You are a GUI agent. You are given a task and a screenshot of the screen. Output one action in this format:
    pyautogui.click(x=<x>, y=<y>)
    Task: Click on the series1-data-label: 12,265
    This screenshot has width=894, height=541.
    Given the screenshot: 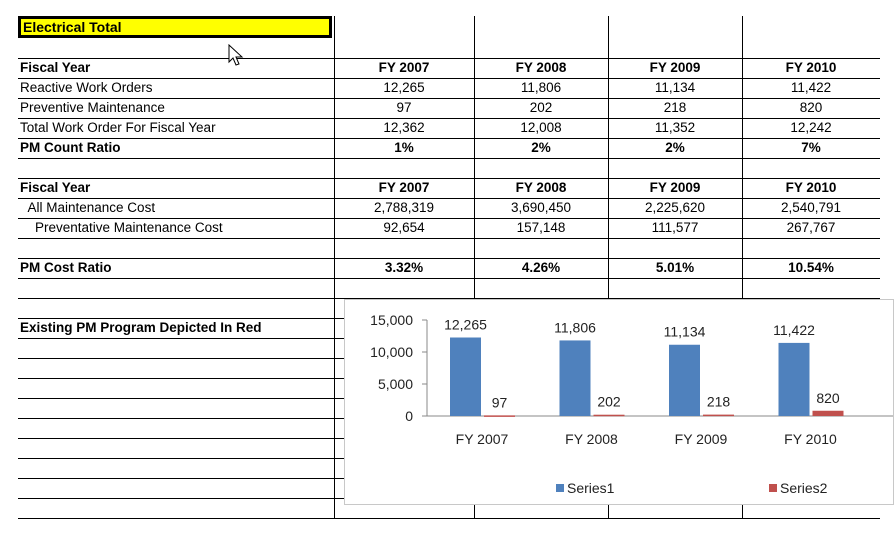 What is the action you would take?
    pyautogui.click(x=465, y=325)
    